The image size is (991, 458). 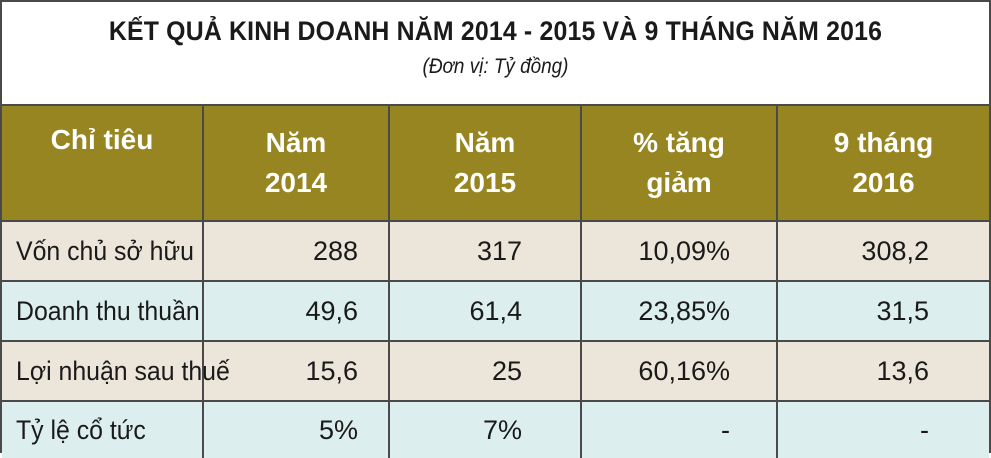 I want to click on header-year-2015: Năm 2015, so click(x=485, y=163).